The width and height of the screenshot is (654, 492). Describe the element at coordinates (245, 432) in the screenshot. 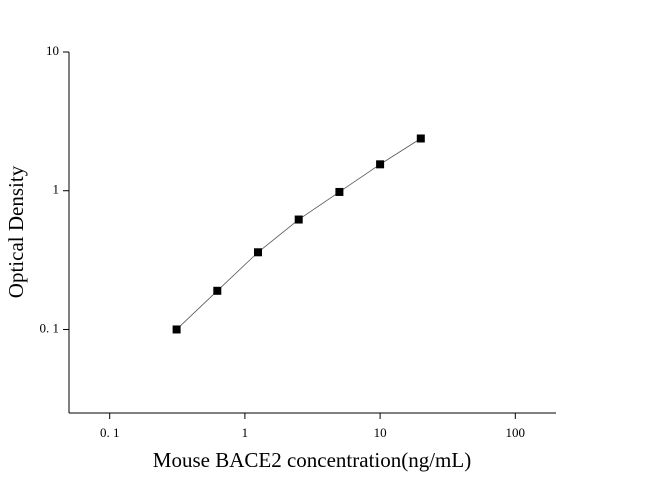

I see `x-tick-label: 1` at that location.